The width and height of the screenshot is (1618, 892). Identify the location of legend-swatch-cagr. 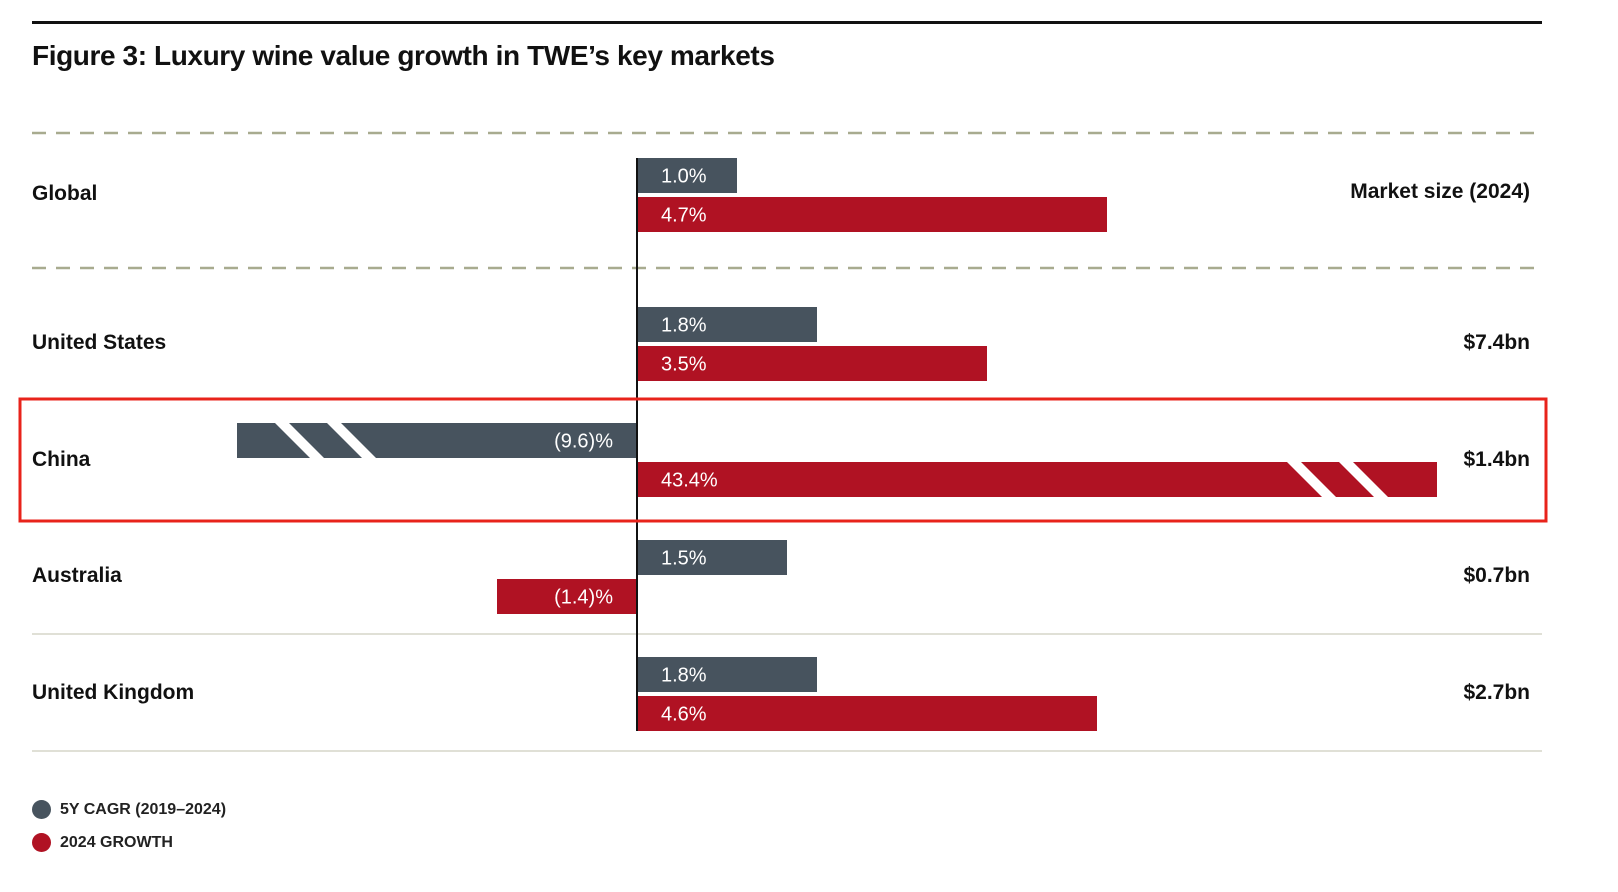
(41, 809).